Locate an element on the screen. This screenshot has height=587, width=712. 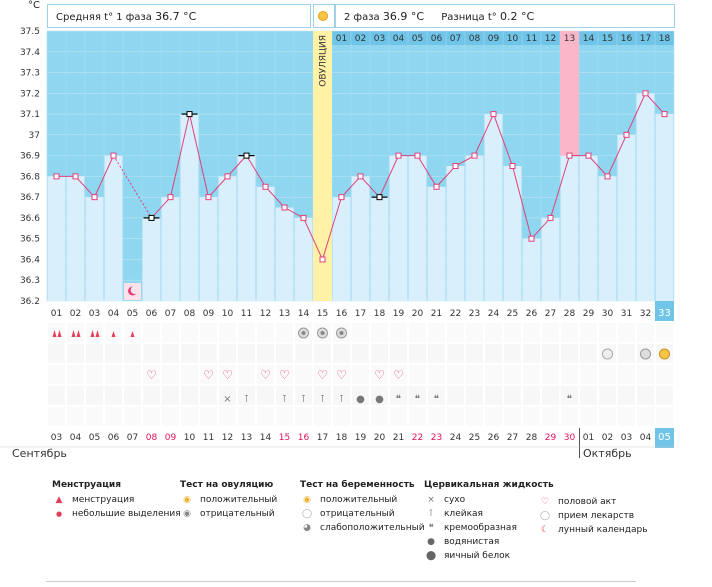
post-ovulation-day-label: 10 is located at coordinates (513, 39).